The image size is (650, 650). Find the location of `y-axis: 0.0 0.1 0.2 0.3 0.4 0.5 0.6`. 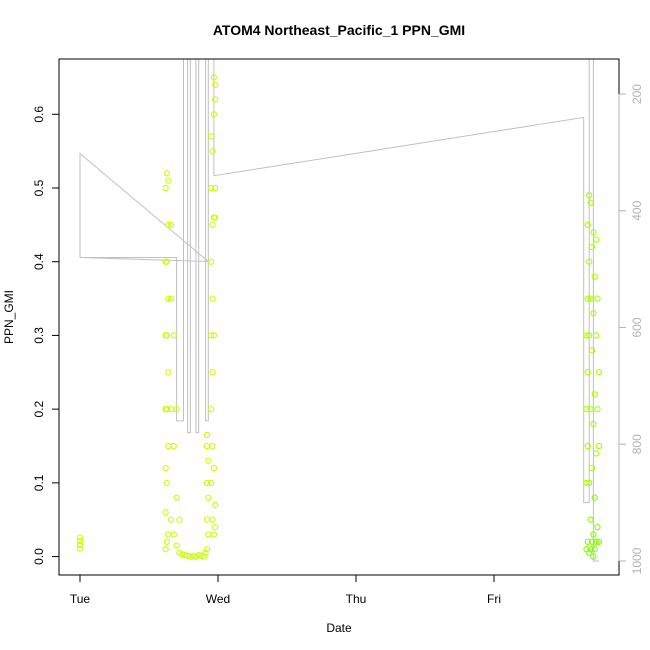

y-axis: 0.0 0.1 0.2 0.3 0.4 0.5 0.6 is located at coordinates (46, 335).